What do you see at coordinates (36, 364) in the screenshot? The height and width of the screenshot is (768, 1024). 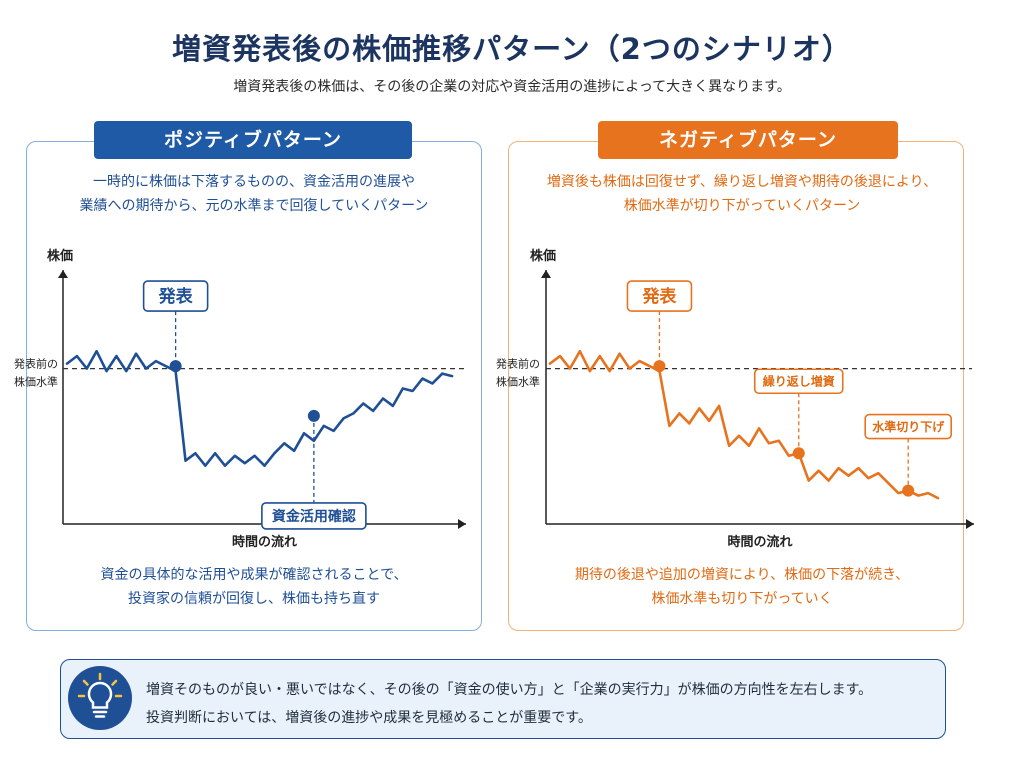 I see `positive-reference-label-1: 発表前の` at bounding box center [36, 364].